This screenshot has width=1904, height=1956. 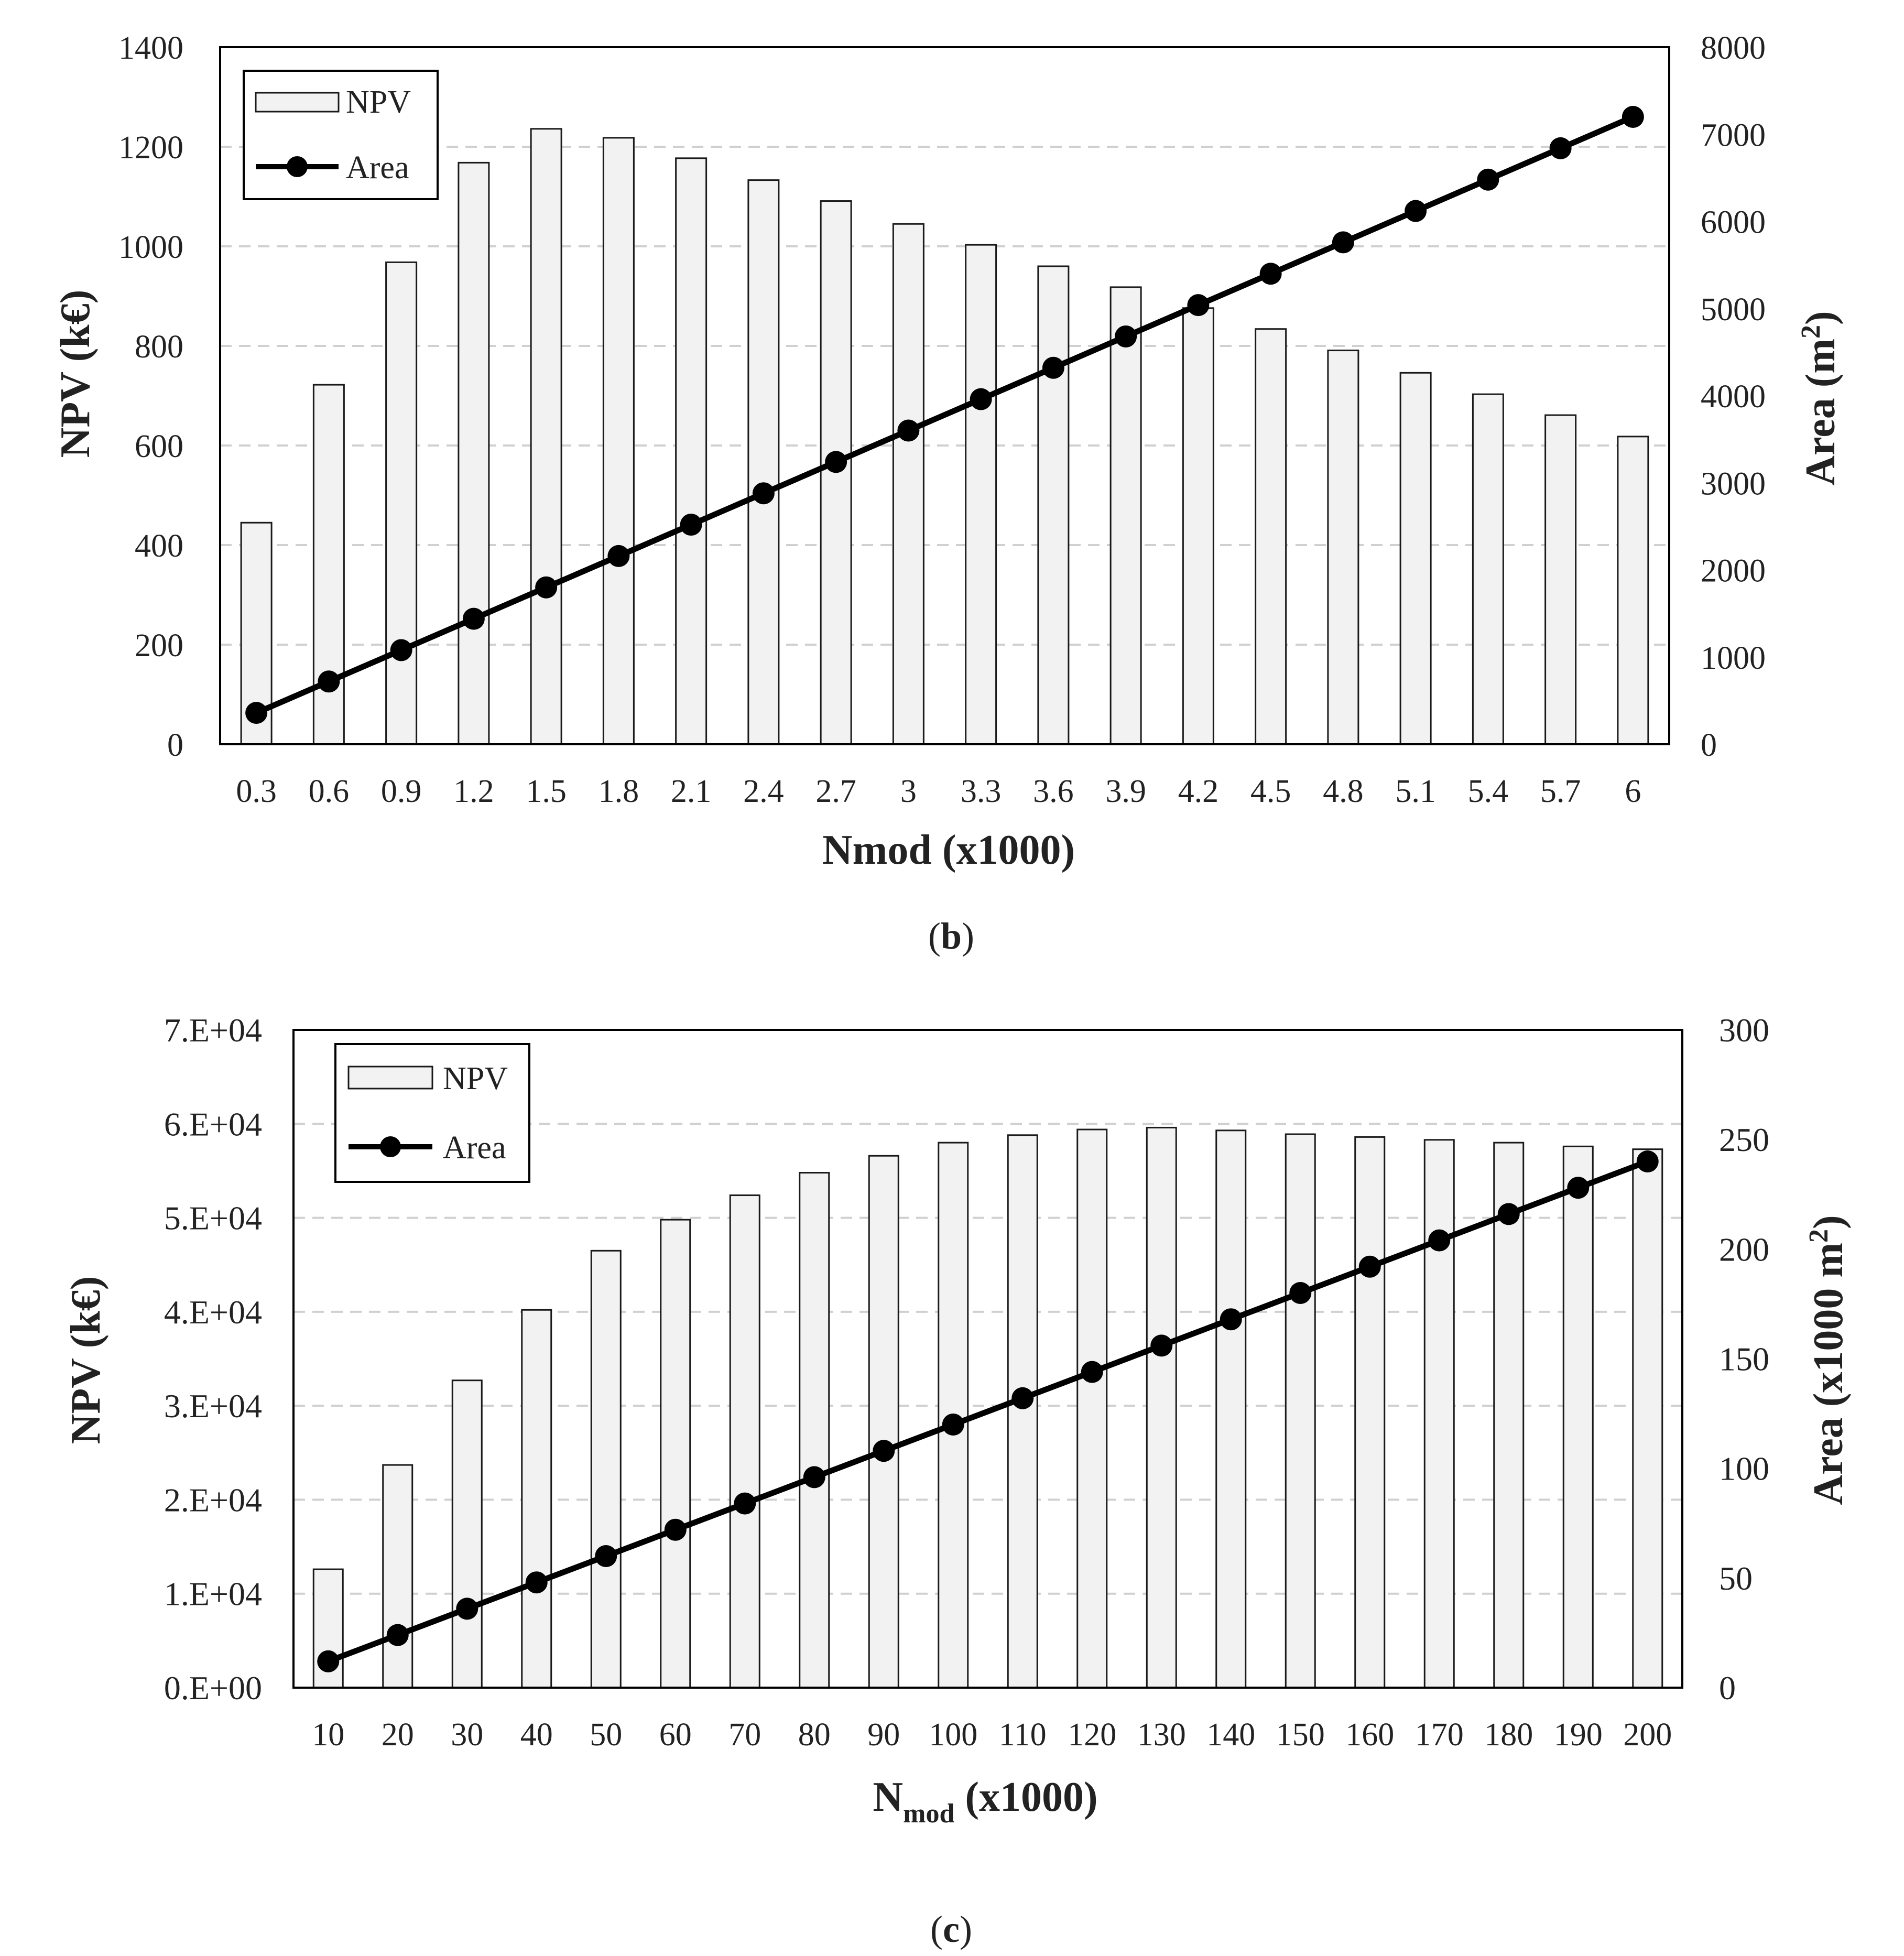 I want to click on chart-c-y-tick-label: 2.E+04, so click(x=213, y=1499).